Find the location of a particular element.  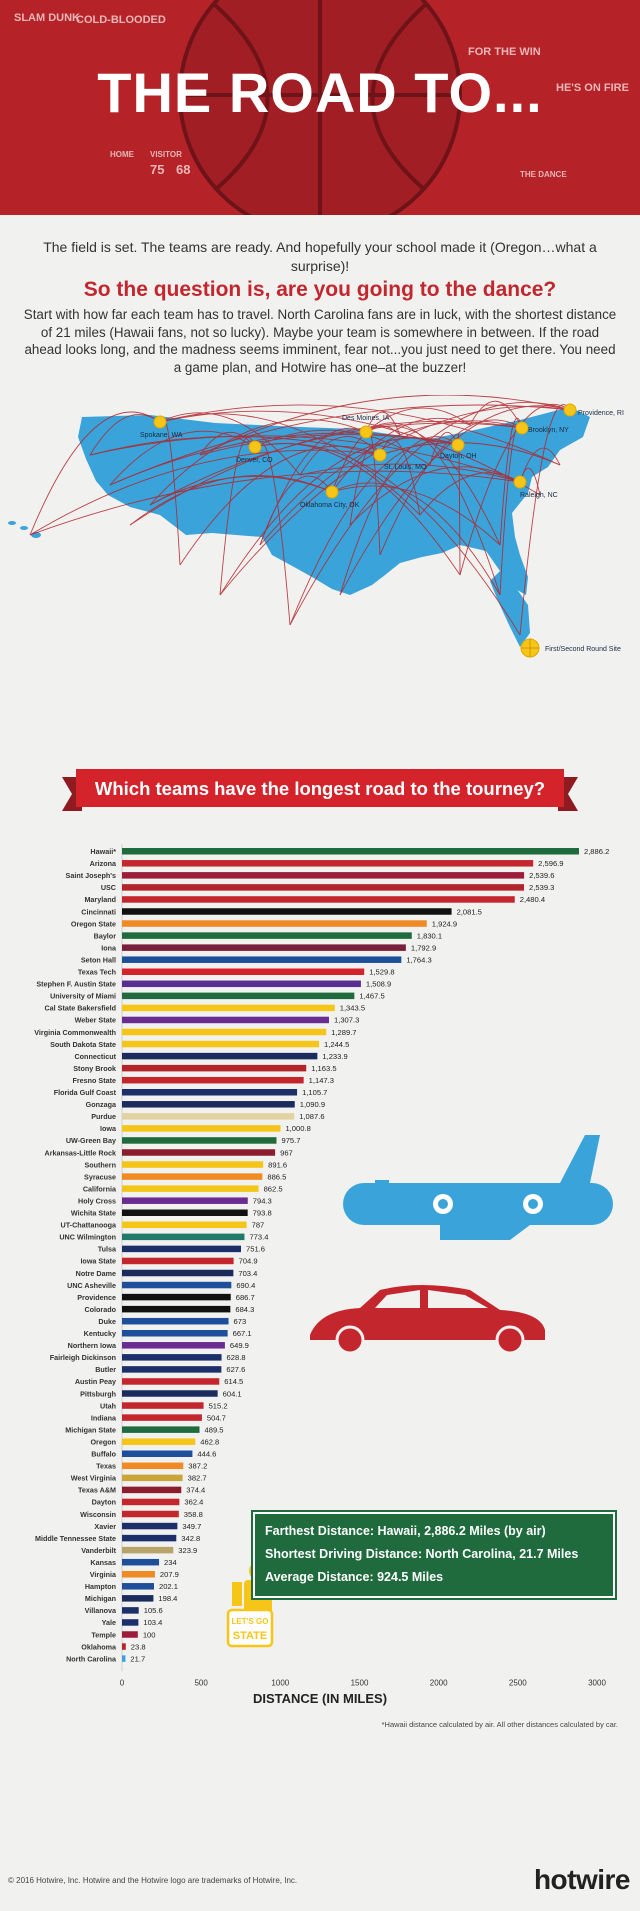

deco-text: 75 is located at coordinates (157, 169).